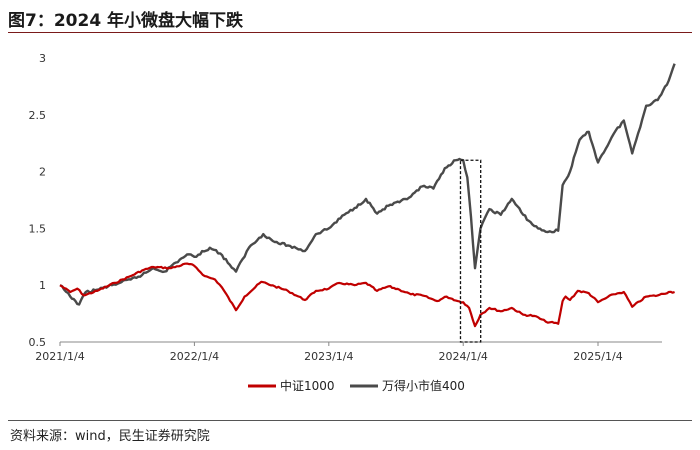  What do you see at coordinates (59, 356) in the screenshot?
I see `x-tick-label: 2021/1/4` at bounding box center [59, 356].